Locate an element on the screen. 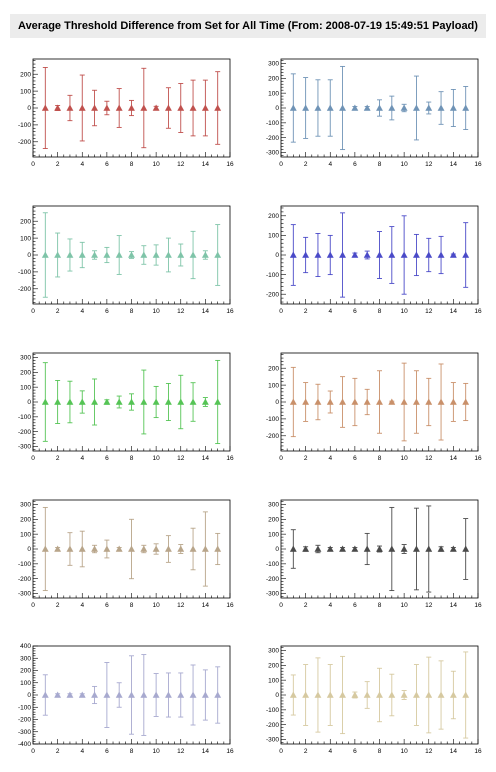 This screenshot has height=772, width=496. panel-2: 0 2 4 6 8 10 12 14 16 -300 -200 -100 0 100 200 300 is located at coordinates (374, 113).